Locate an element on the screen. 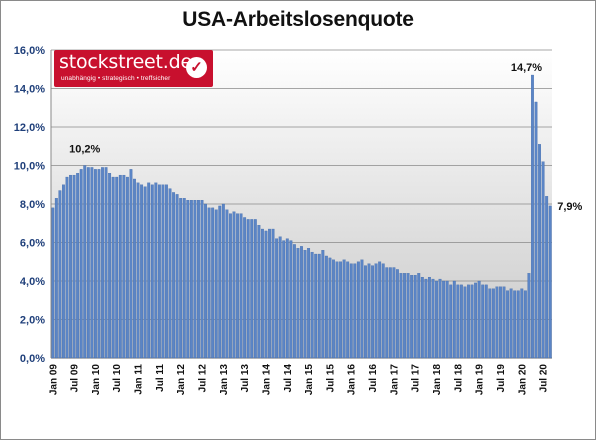 This screenshot has width=596, height=440. x-tick-label: Jul 16 is located at coordinates (373, 378).